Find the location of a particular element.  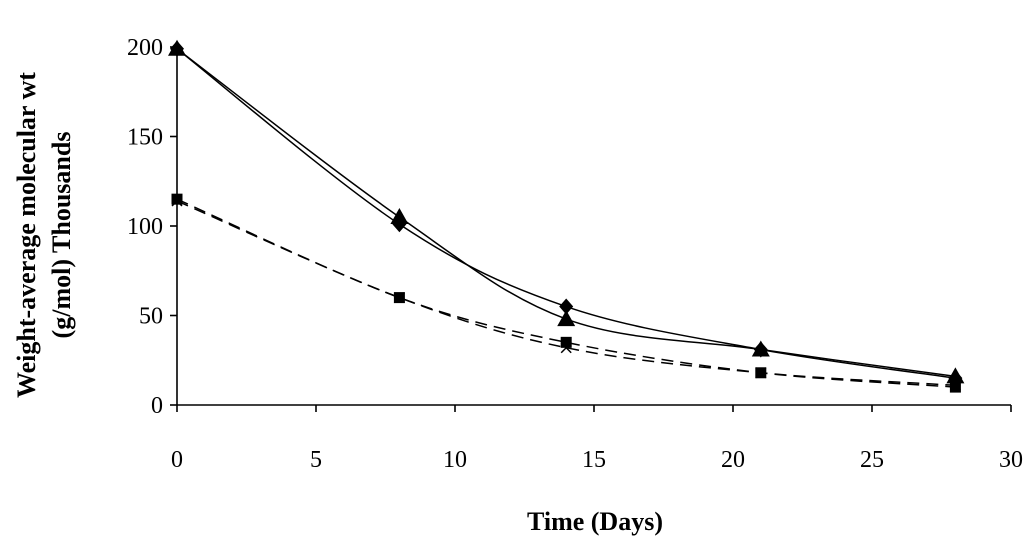

y-tick-label: 150 is located at coordinates (145, 138).